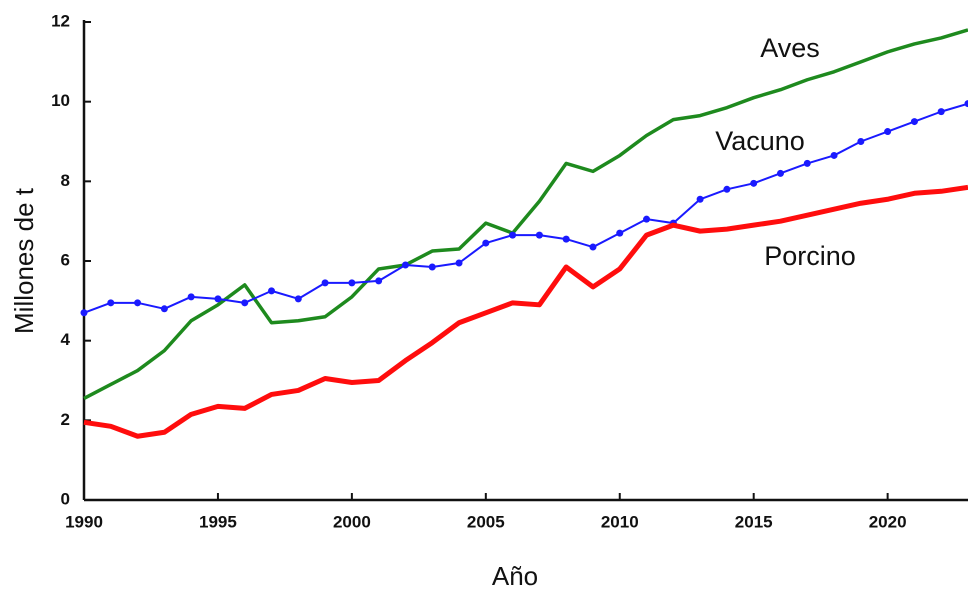 This screenshot has height=595, width=968. Describe the element at coordinates (620, 521) in the screenshot. I see `x-tick-label: 2010` at that location.